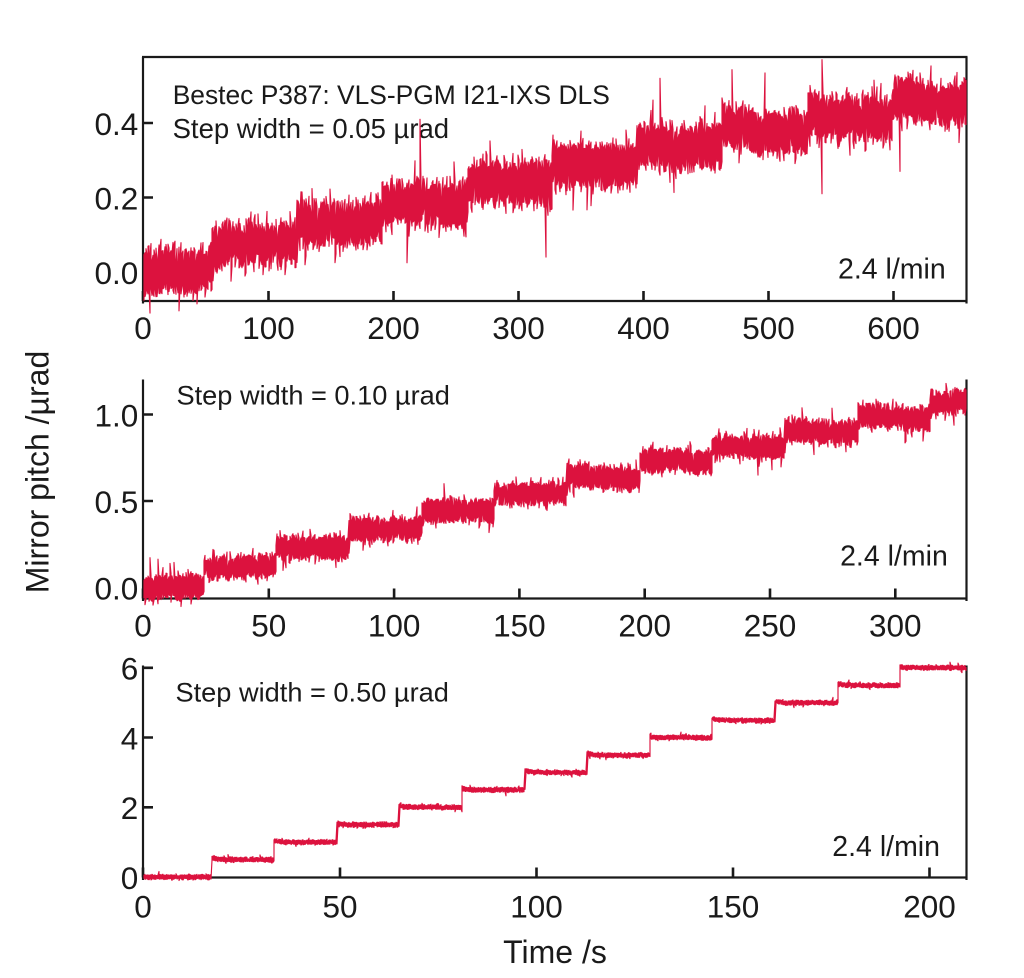 The height and width of the screenshot is (978, 1024). I want to click on svg-text: 400, so click(643, 328).